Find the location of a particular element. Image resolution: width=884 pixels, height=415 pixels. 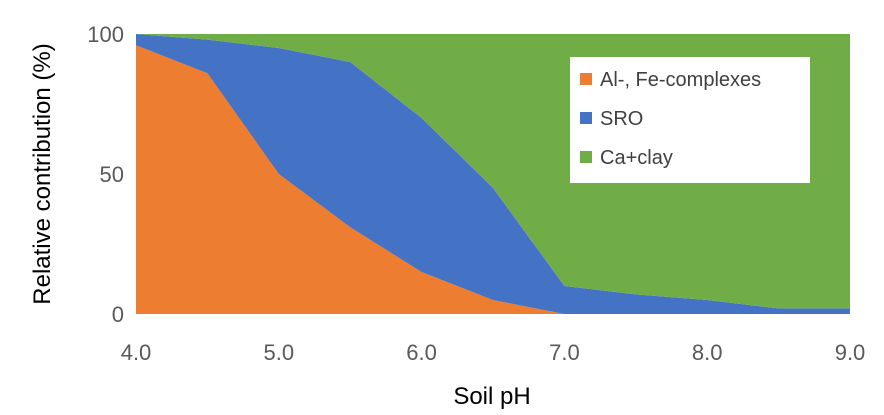

y-axis-ticks: 0 50 100 is located at coordinates (105, 174).